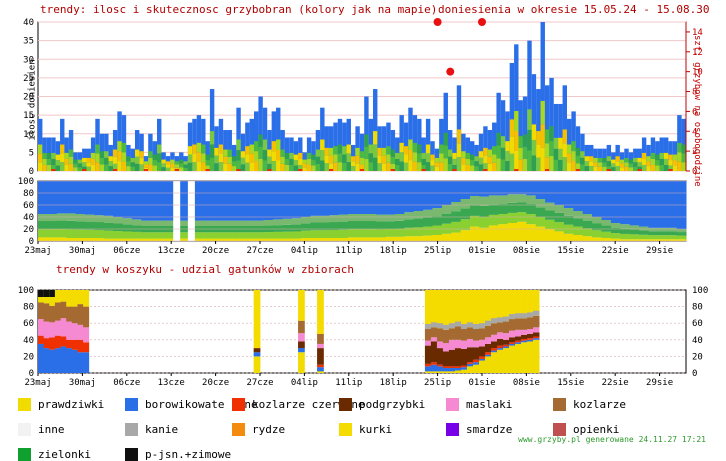  What do you see at coordinates (178, 454) in the screenshot?
I see `legend-item: p-jsn.+zimowe` at bounding box center [178, 454].